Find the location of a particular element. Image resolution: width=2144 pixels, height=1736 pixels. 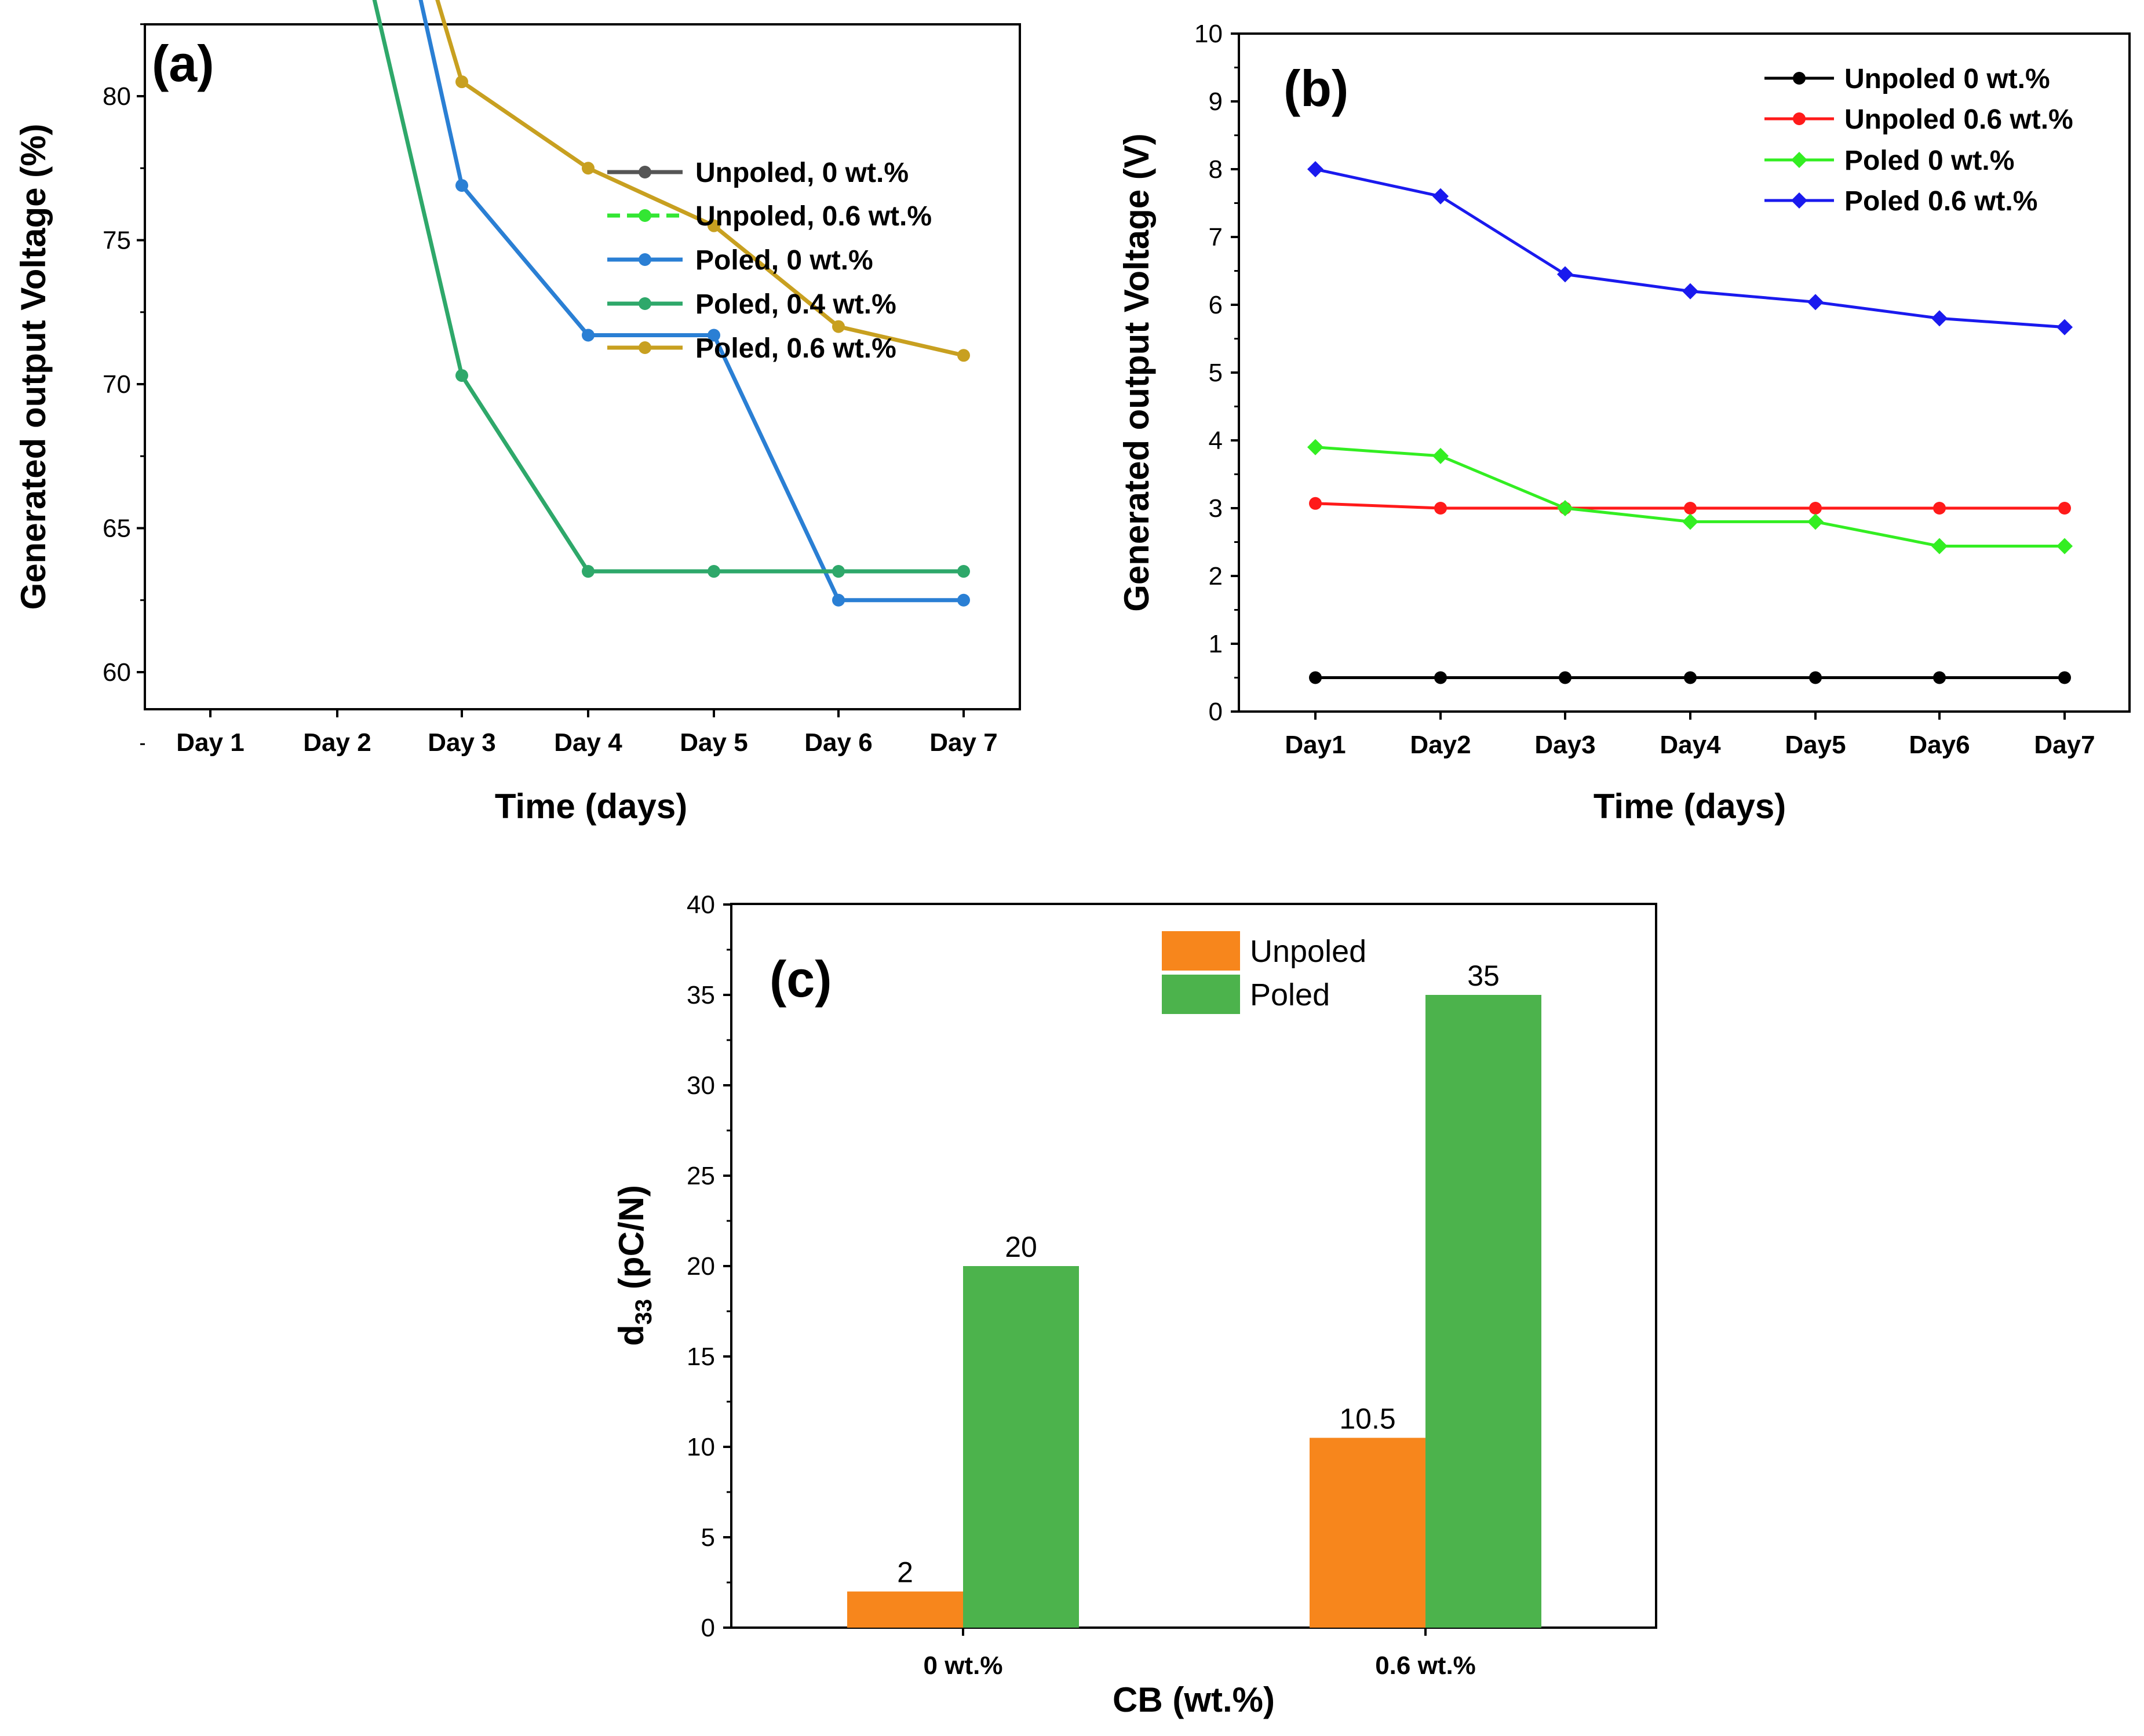

panel-a-plot is located at coordinates (671, 303).